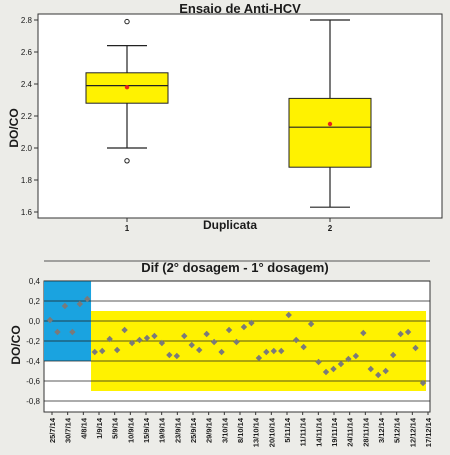 The image size is (450, 455). Describe the element at coordinates (193, 430) in the screenshot. I see `x-tick-label: 25/9/14` at that location.